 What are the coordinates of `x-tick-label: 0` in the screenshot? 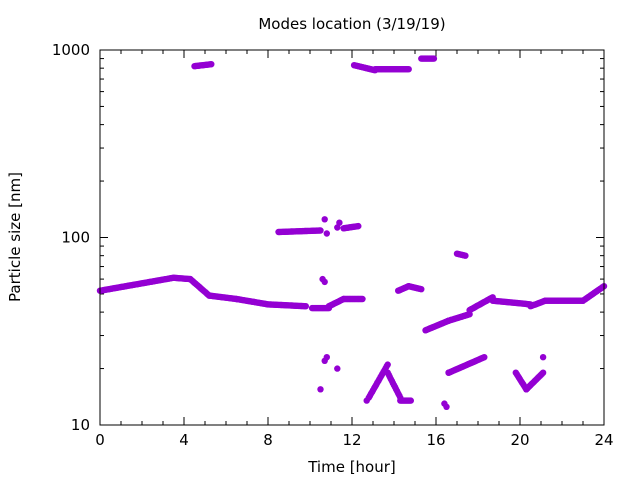 It's located at (100, 440).